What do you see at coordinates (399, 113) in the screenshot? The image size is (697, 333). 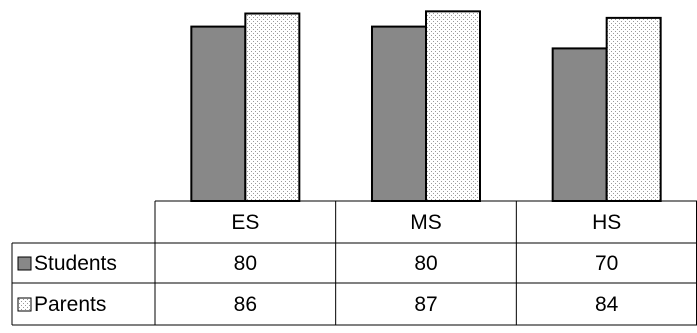 I see `bar-students-ms` at bounding box center [399, 113].